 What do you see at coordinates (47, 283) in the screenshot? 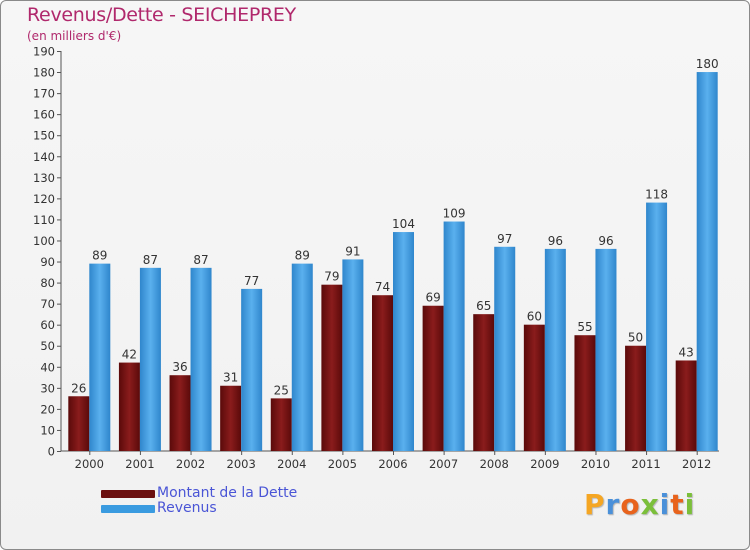
I see `y-tick-label: 80` at bounding box center [47, 283].